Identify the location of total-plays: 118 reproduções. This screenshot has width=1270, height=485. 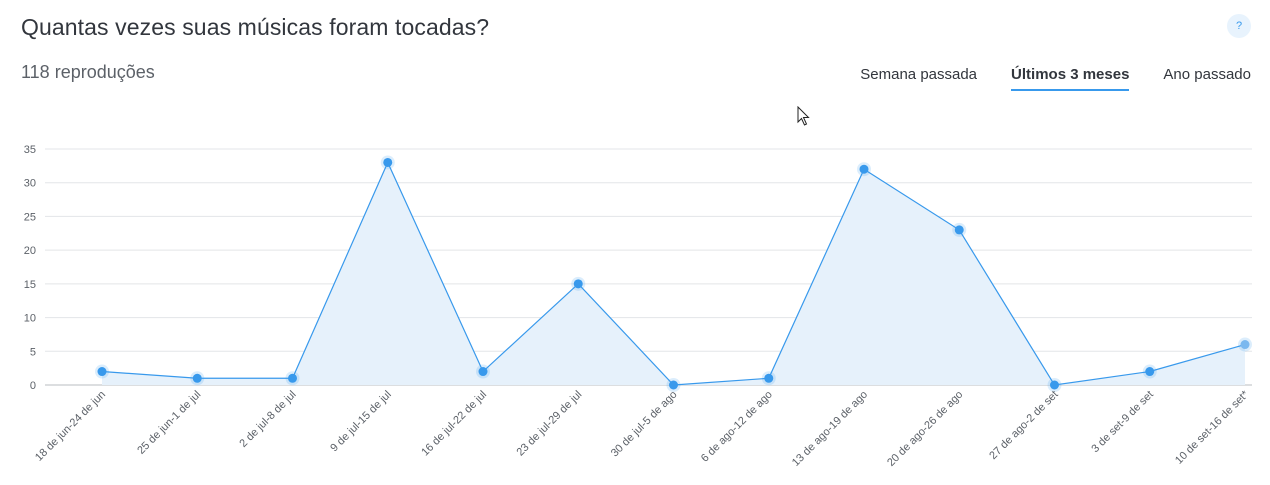
(88, 72).